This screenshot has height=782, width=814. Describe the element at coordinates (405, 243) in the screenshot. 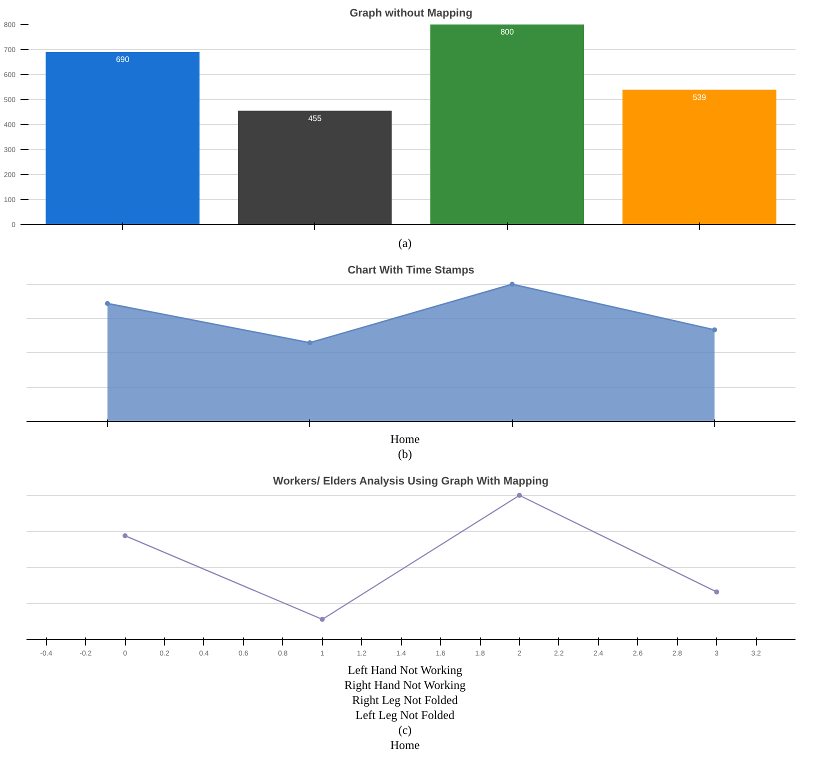

I see `text: (a)` at that location.